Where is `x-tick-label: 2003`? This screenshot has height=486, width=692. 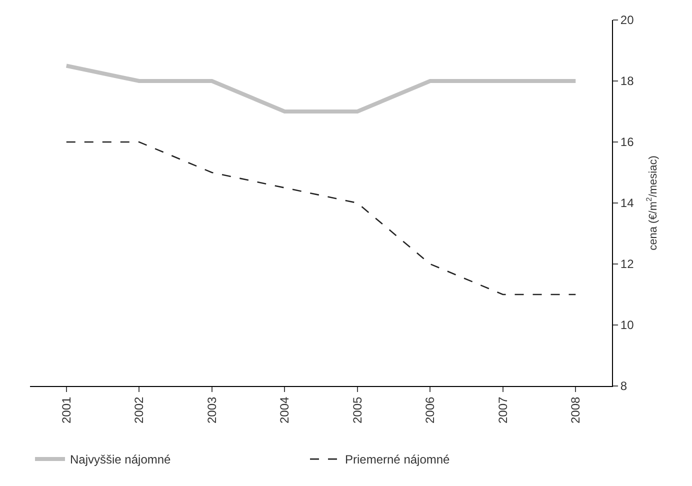
x-tick-label: 2003 is located at coordinates (211, 410).